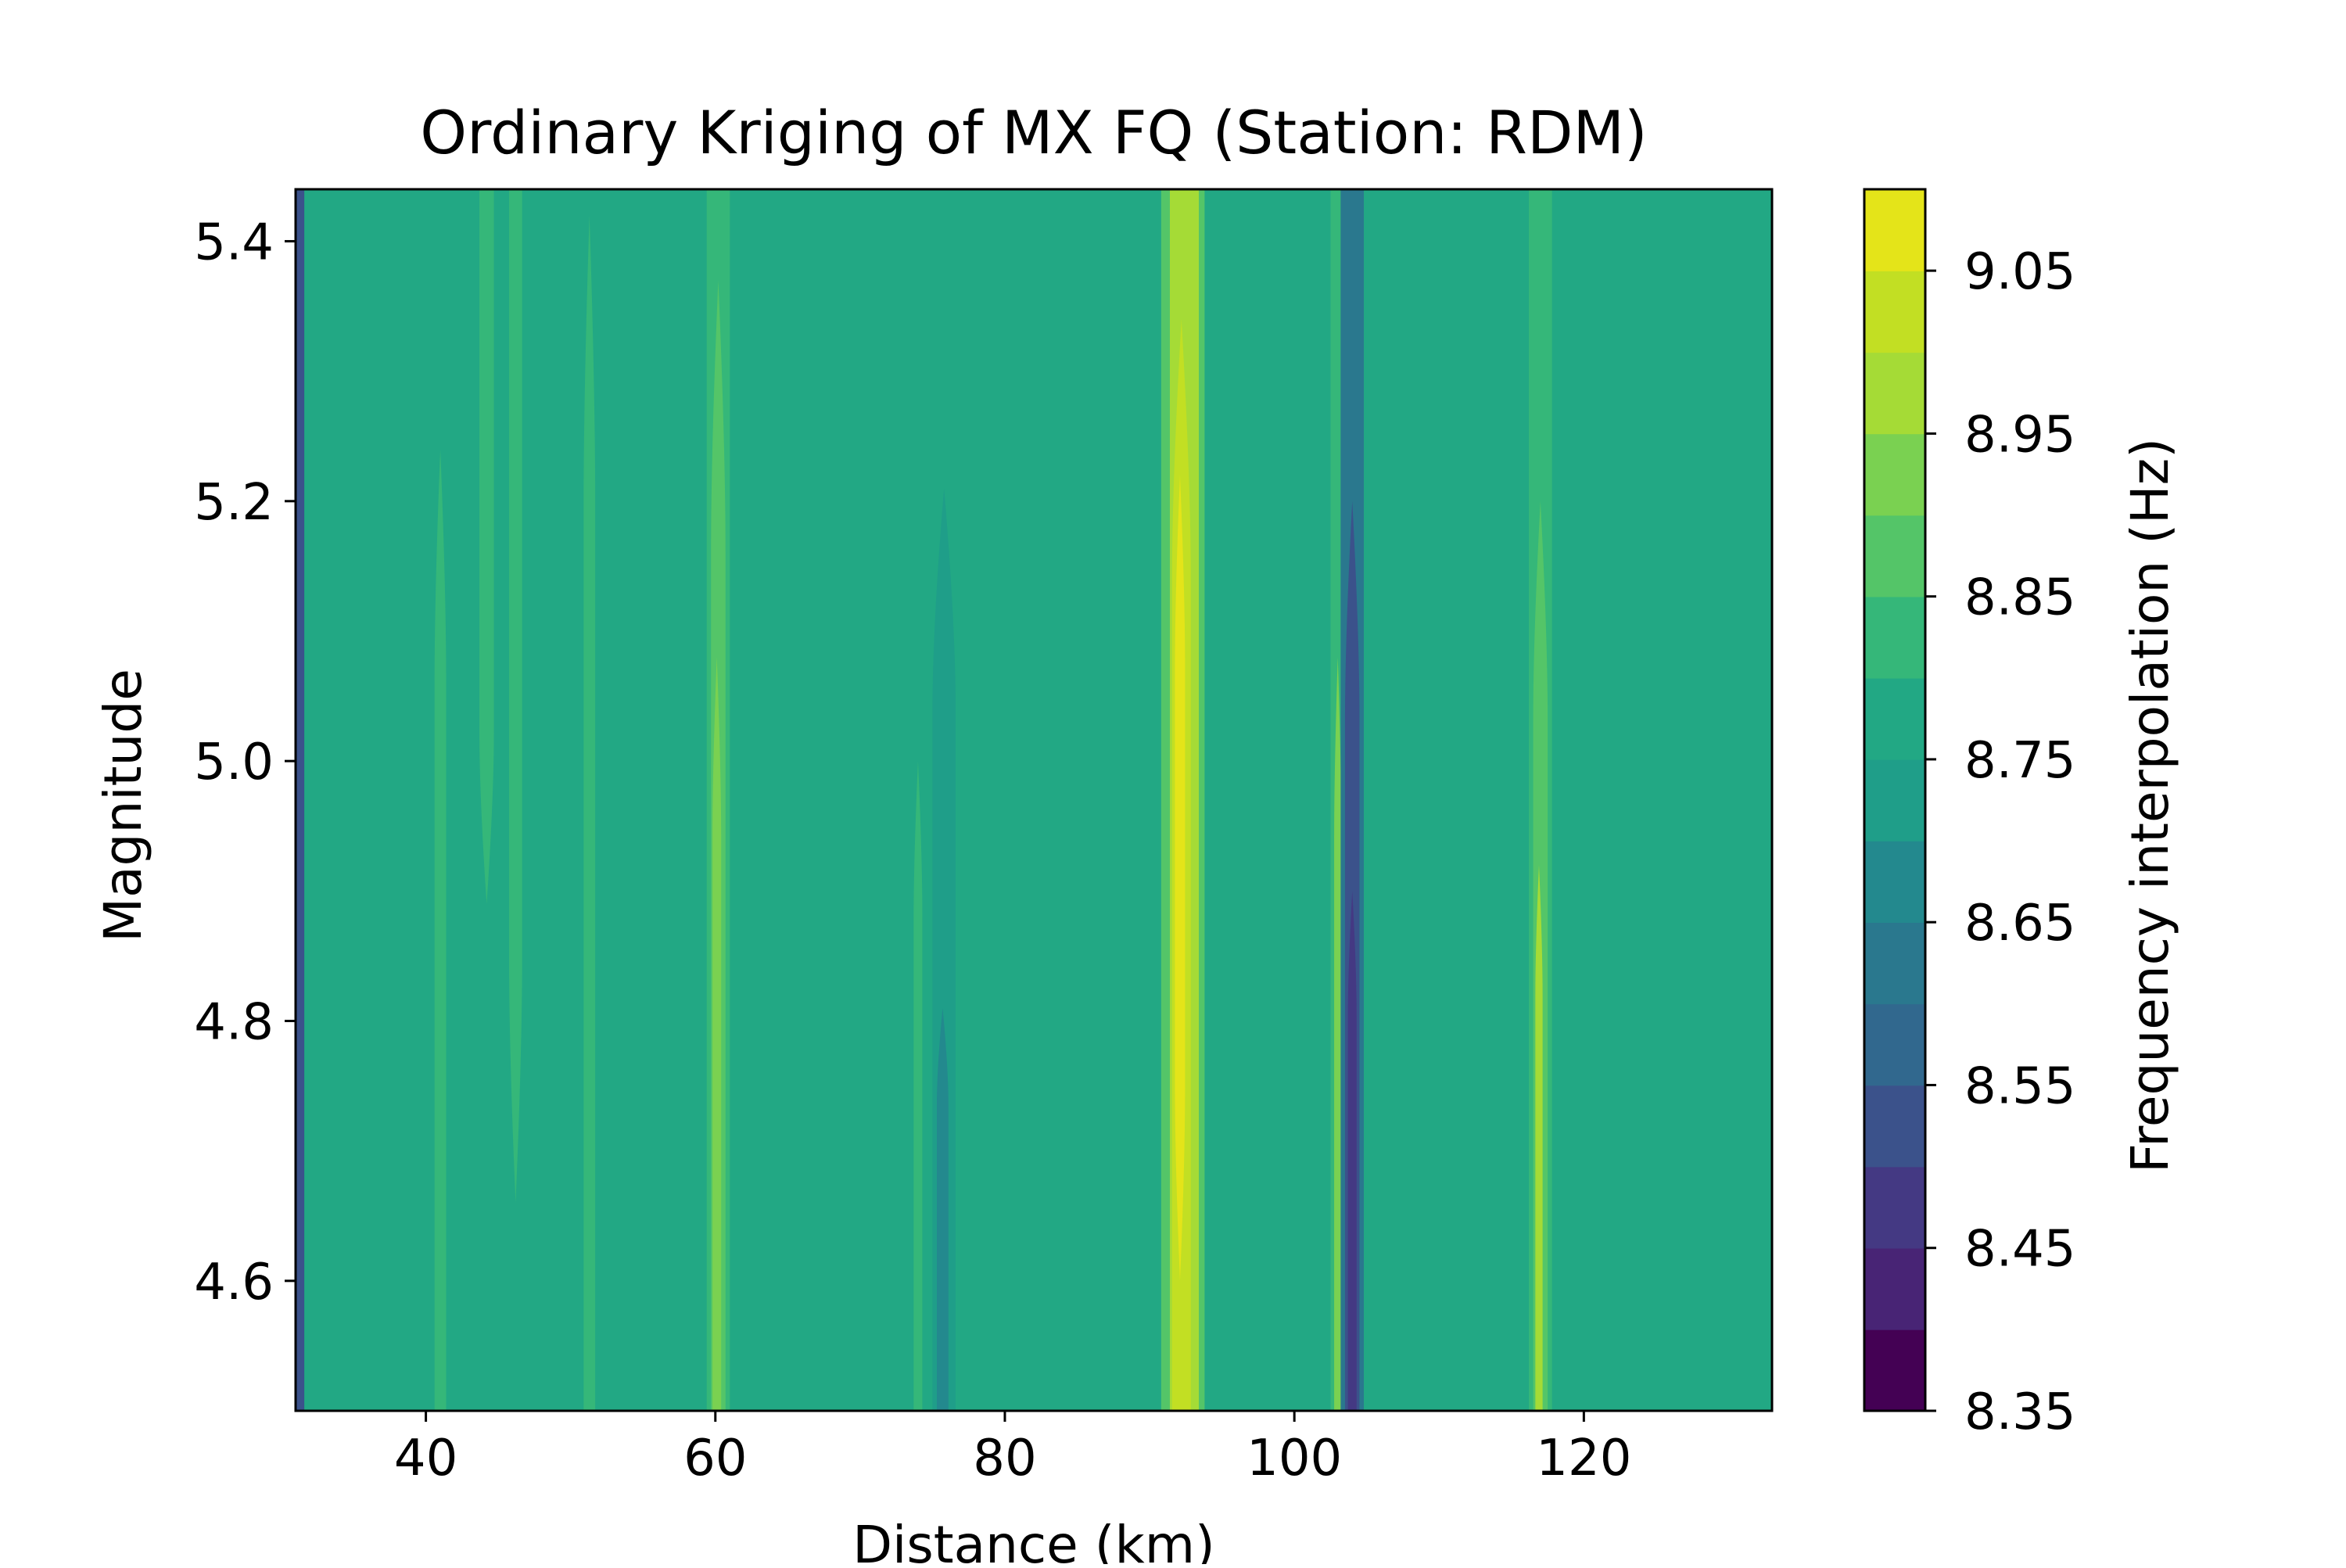 Image resolution: width=2346 pixels, height=1568 pixels. Describe the element at coordinates (234, 762) in the screenshot. I see `y-tick-label-5.0: 5.0` at that location.